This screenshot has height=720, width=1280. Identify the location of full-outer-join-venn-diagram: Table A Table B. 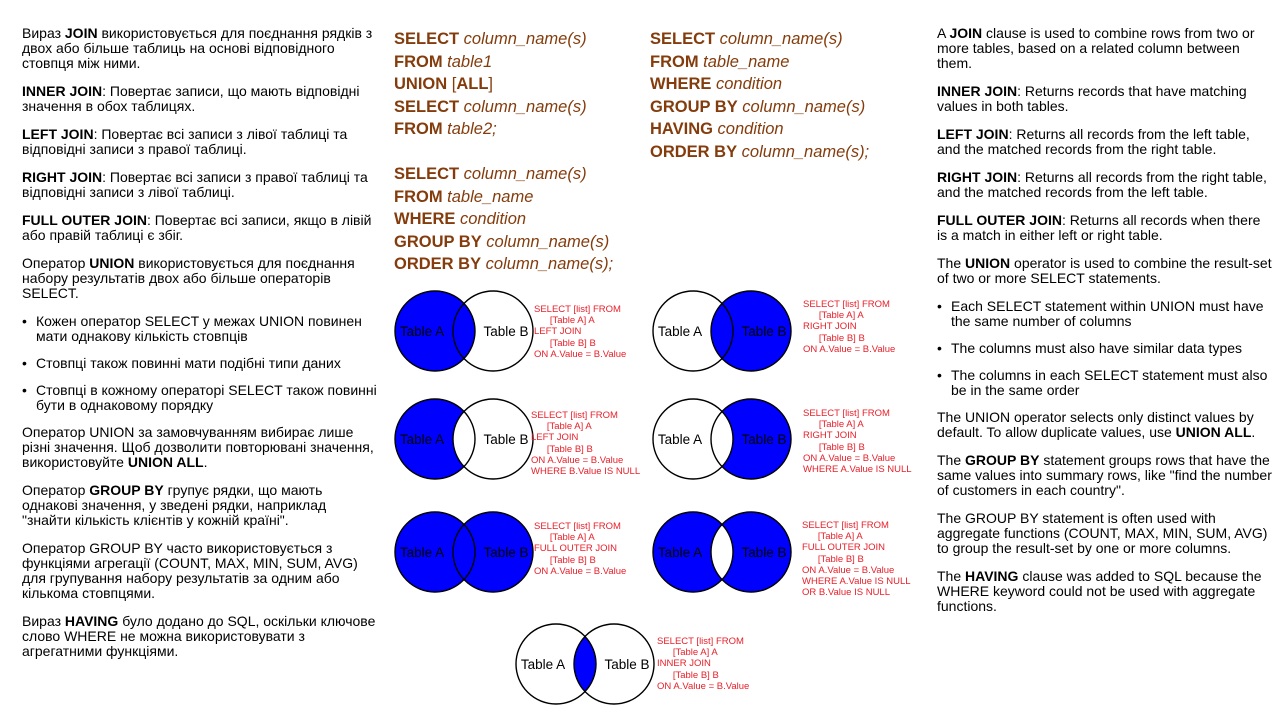
(464, 552).